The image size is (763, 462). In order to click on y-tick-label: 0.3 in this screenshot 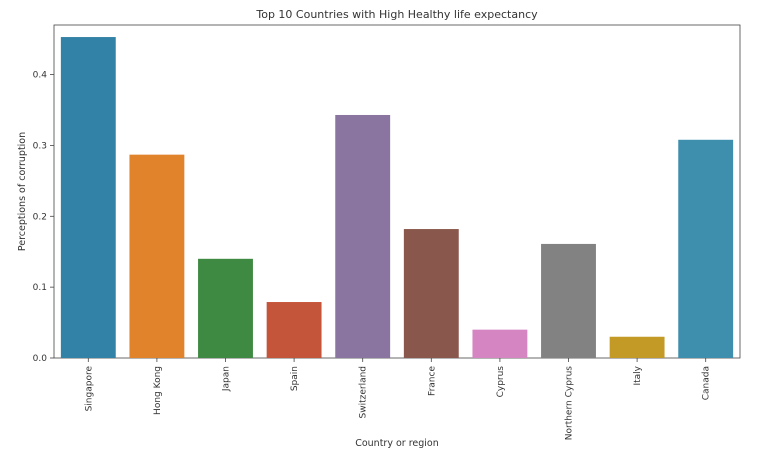, I will do `click(40, 146)`.